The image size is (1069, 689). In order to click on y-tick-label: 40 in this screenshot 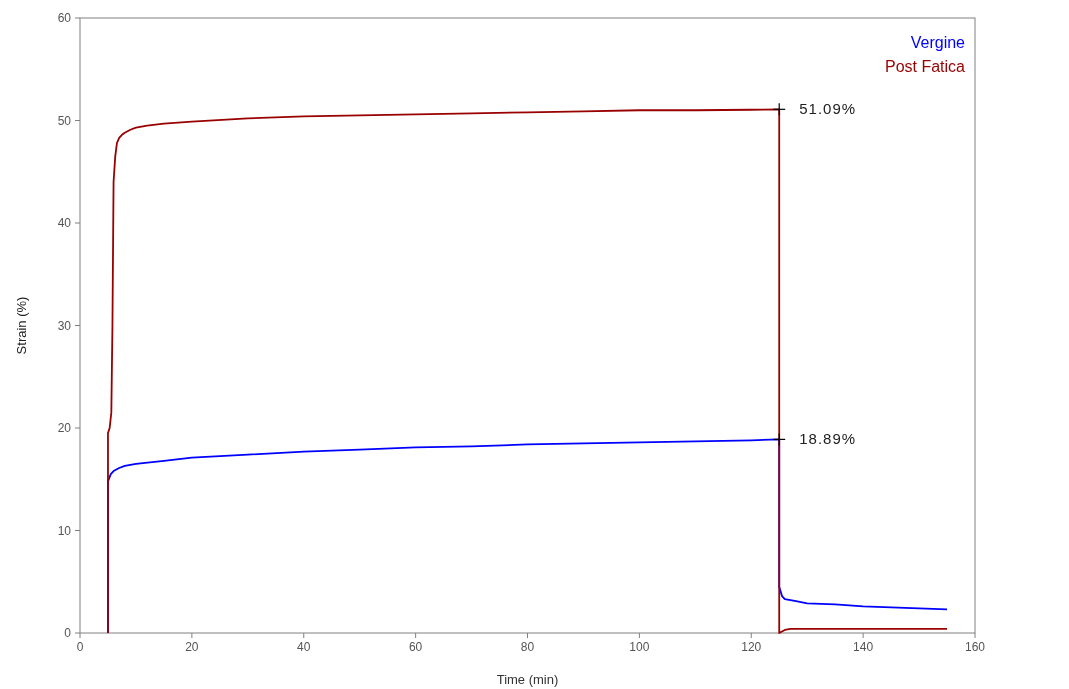, I will do `click(64, 223)`.